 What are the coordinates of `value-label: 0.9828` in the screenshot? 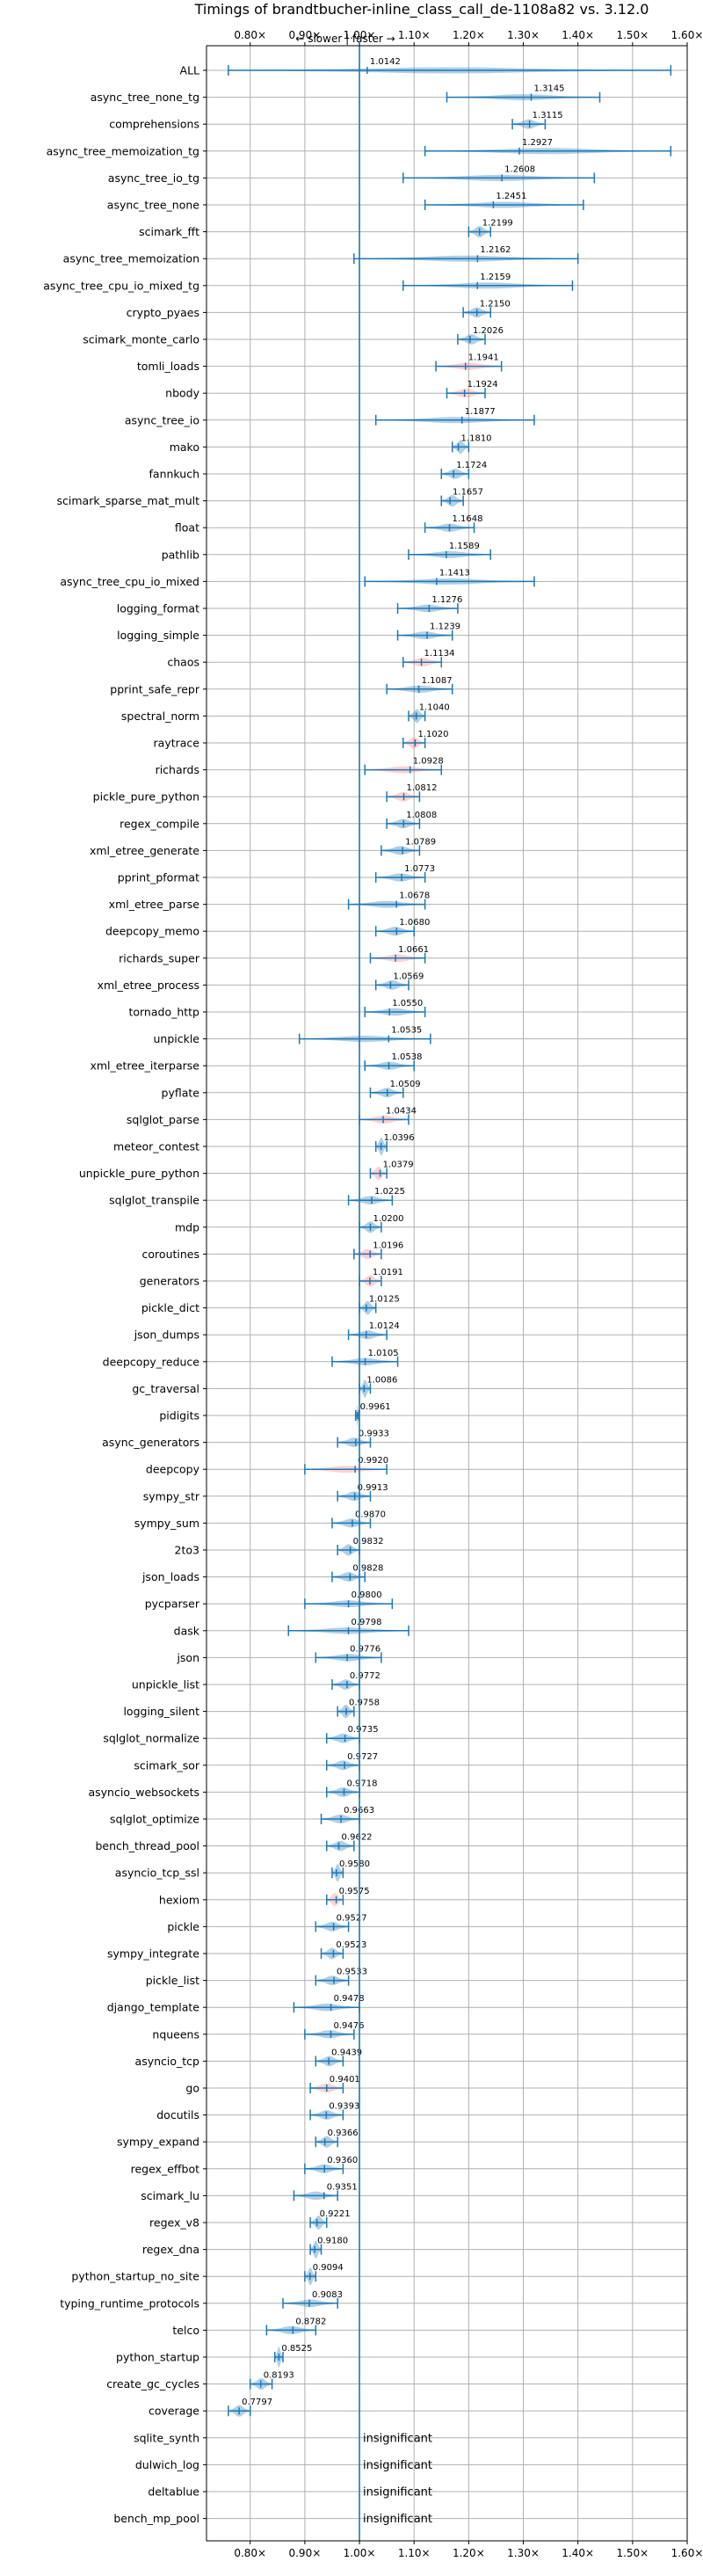 It's located at (368, 1569).